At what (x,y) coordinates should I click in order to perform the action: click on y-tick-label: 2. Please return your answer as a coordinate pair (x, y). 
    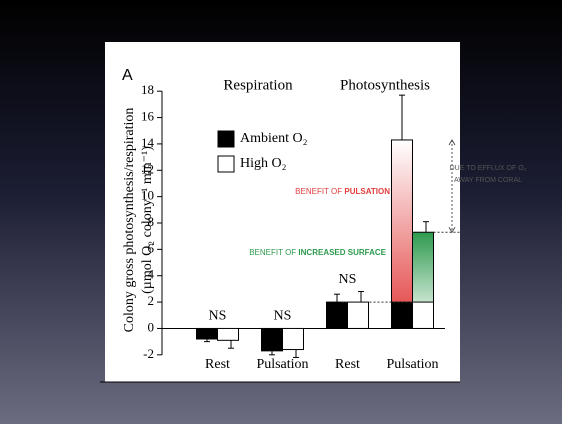
    Looking at the image, I should click on (151, 300).